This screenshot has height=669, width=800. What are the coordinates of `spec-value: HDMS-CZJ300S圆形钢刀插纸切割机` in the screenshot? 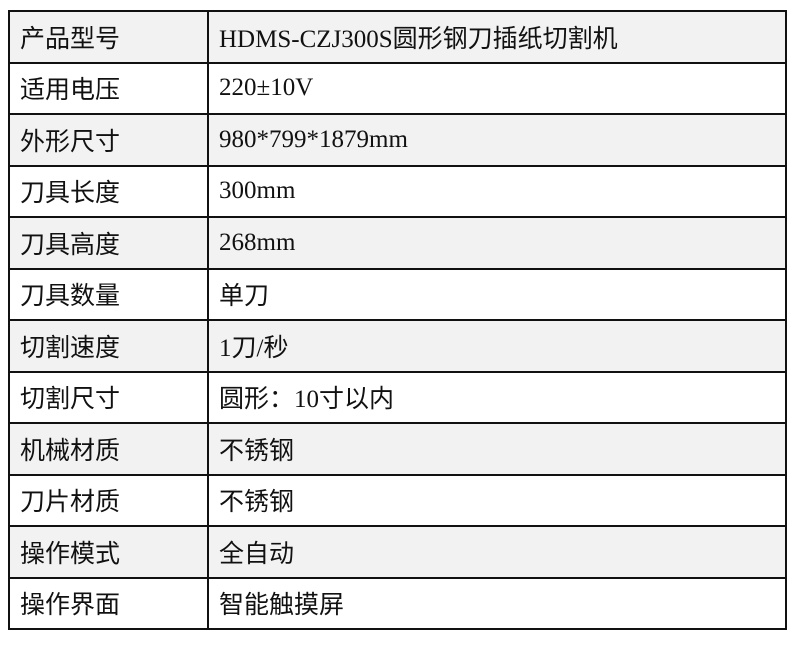 It's located at (497, 37).